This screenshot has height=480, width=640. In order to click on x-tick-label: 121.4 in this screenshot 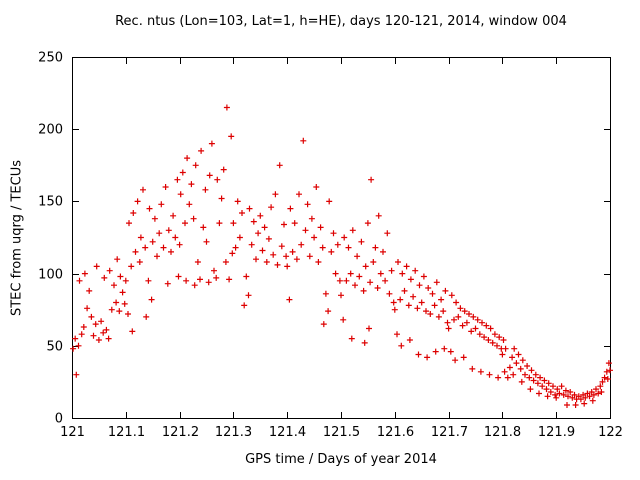, I will do `click(287, 432)`.